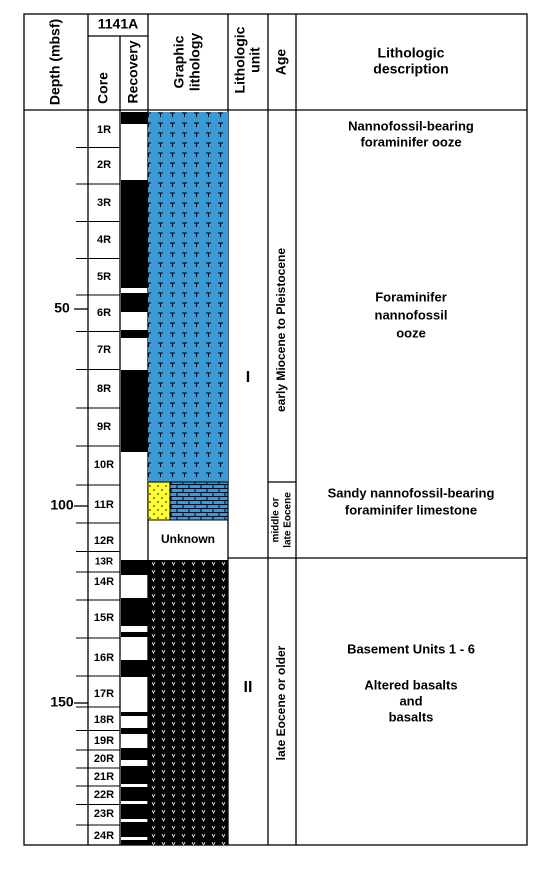 The image size is (551, 869). Describe the element at coordinates (104, 240) in the screenshot. I see `core-label: 4R` at that location.